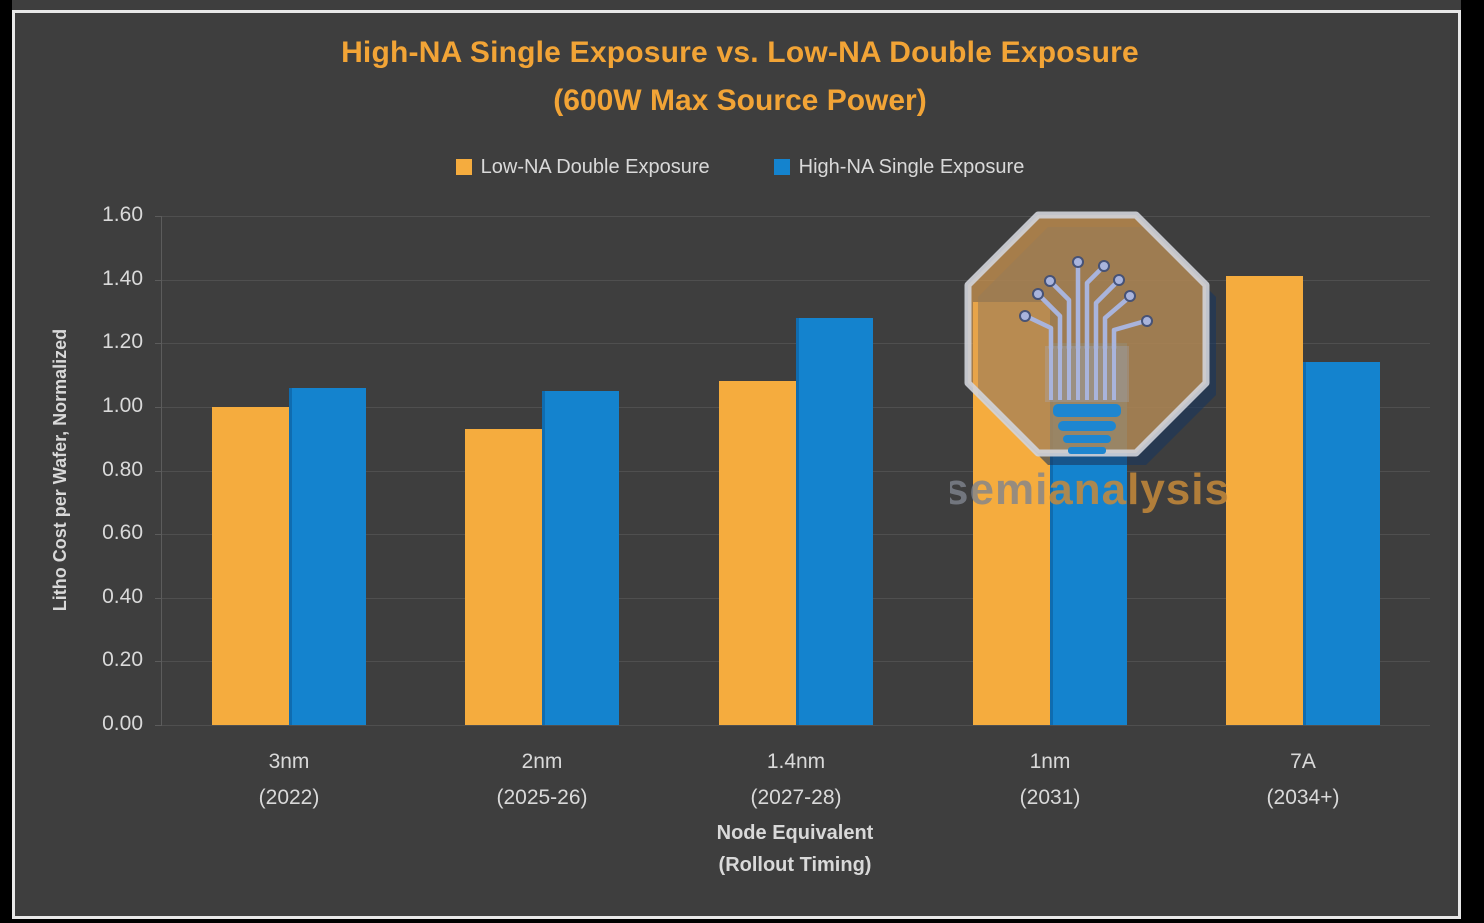 This screenshot has height=923, width=1484. I want to click on y-tick-label-1.40: 1.40, so click(122, 278).